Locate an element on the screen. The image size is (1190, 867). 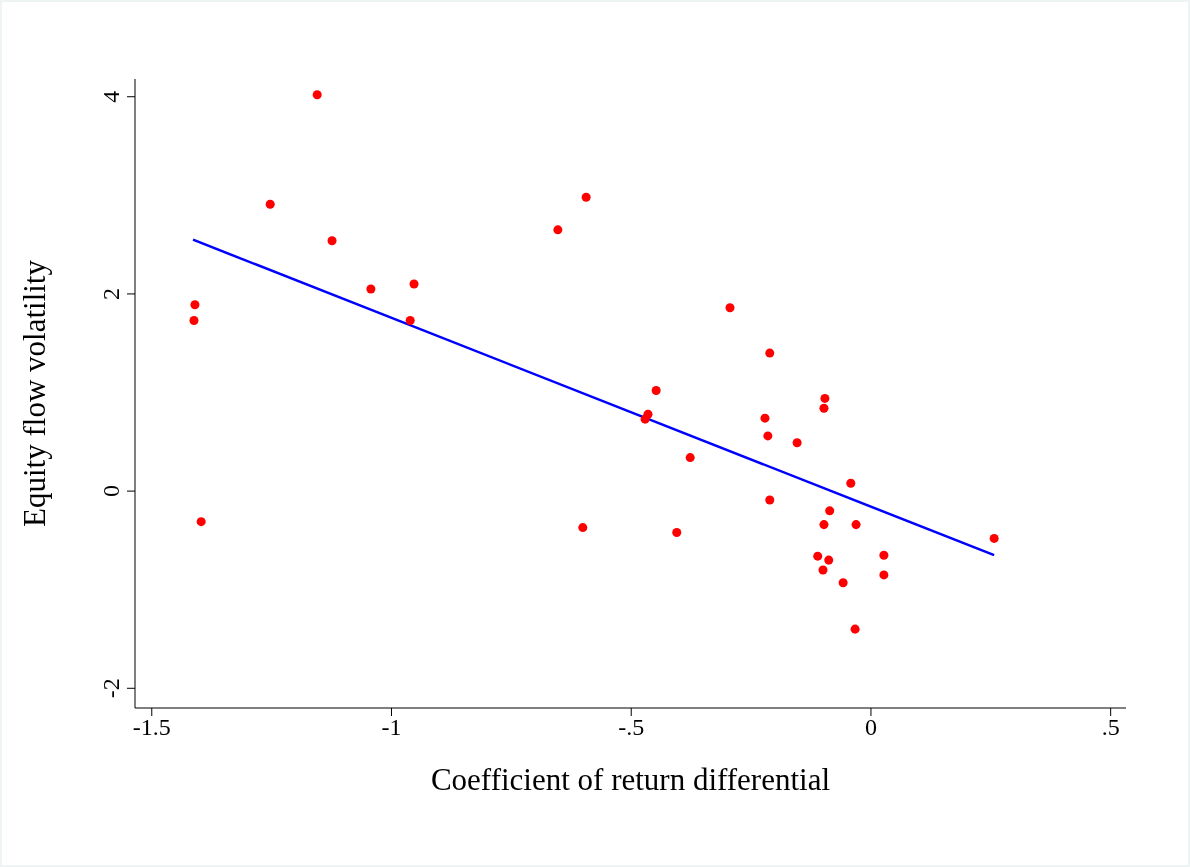
x-tick-label: -1.5 is located at coordinates (151, 727).